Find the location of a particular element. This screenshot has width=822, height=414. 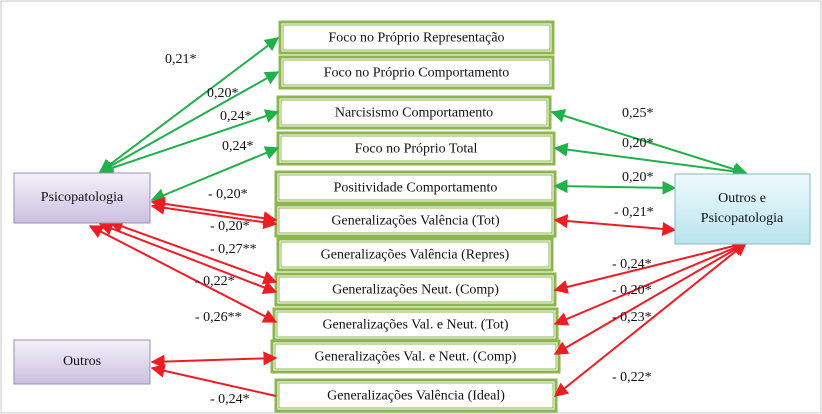

node-label: Outros is located at coordinates (82, 361).